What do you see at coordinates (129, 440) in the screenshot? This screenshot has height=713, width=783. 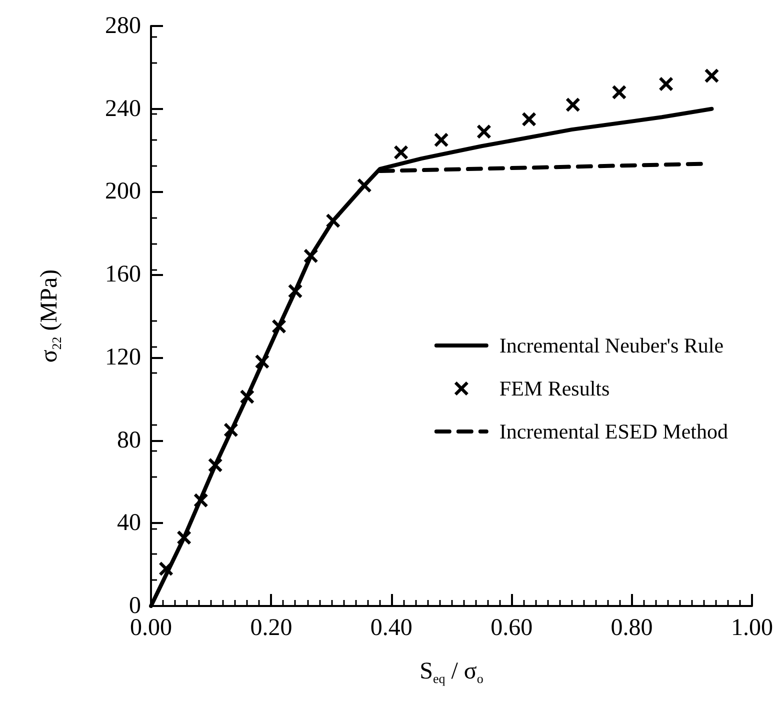 I see `y-tick-label: 80` at bounding box center [129, 440].